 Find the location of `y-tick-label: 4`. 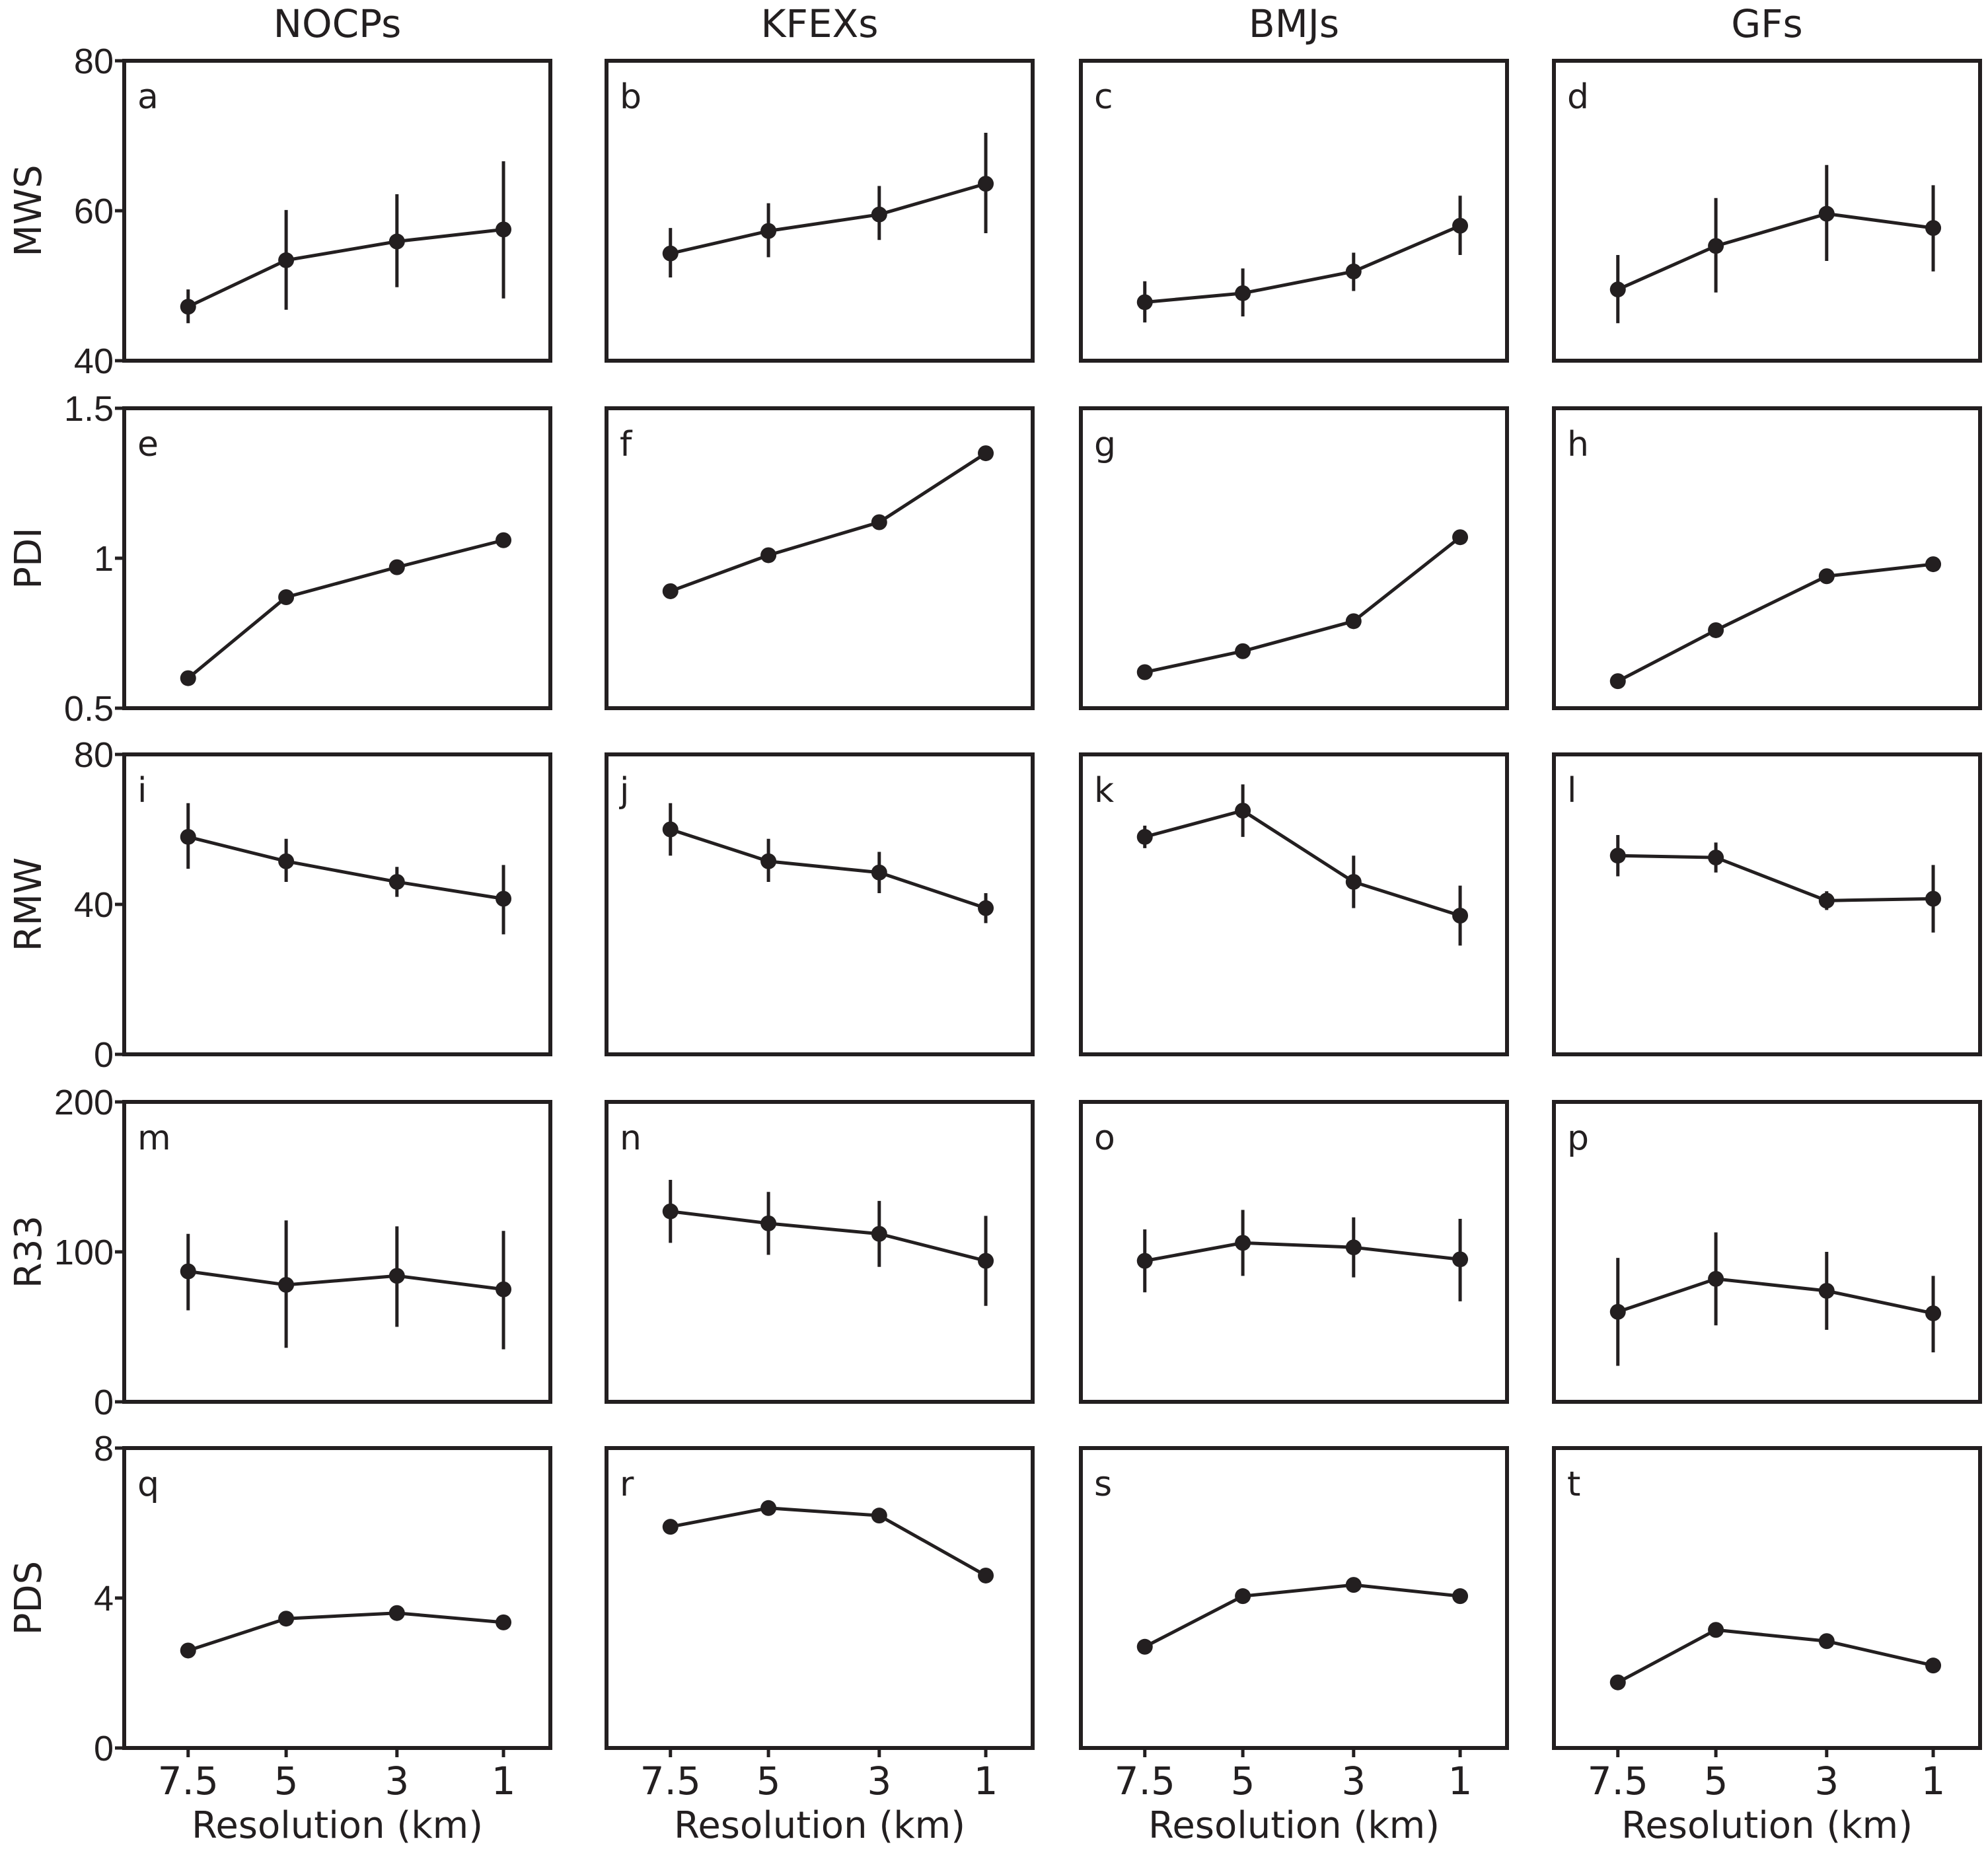

y-tick-label: 4 is located at coordinates (104, 1599).